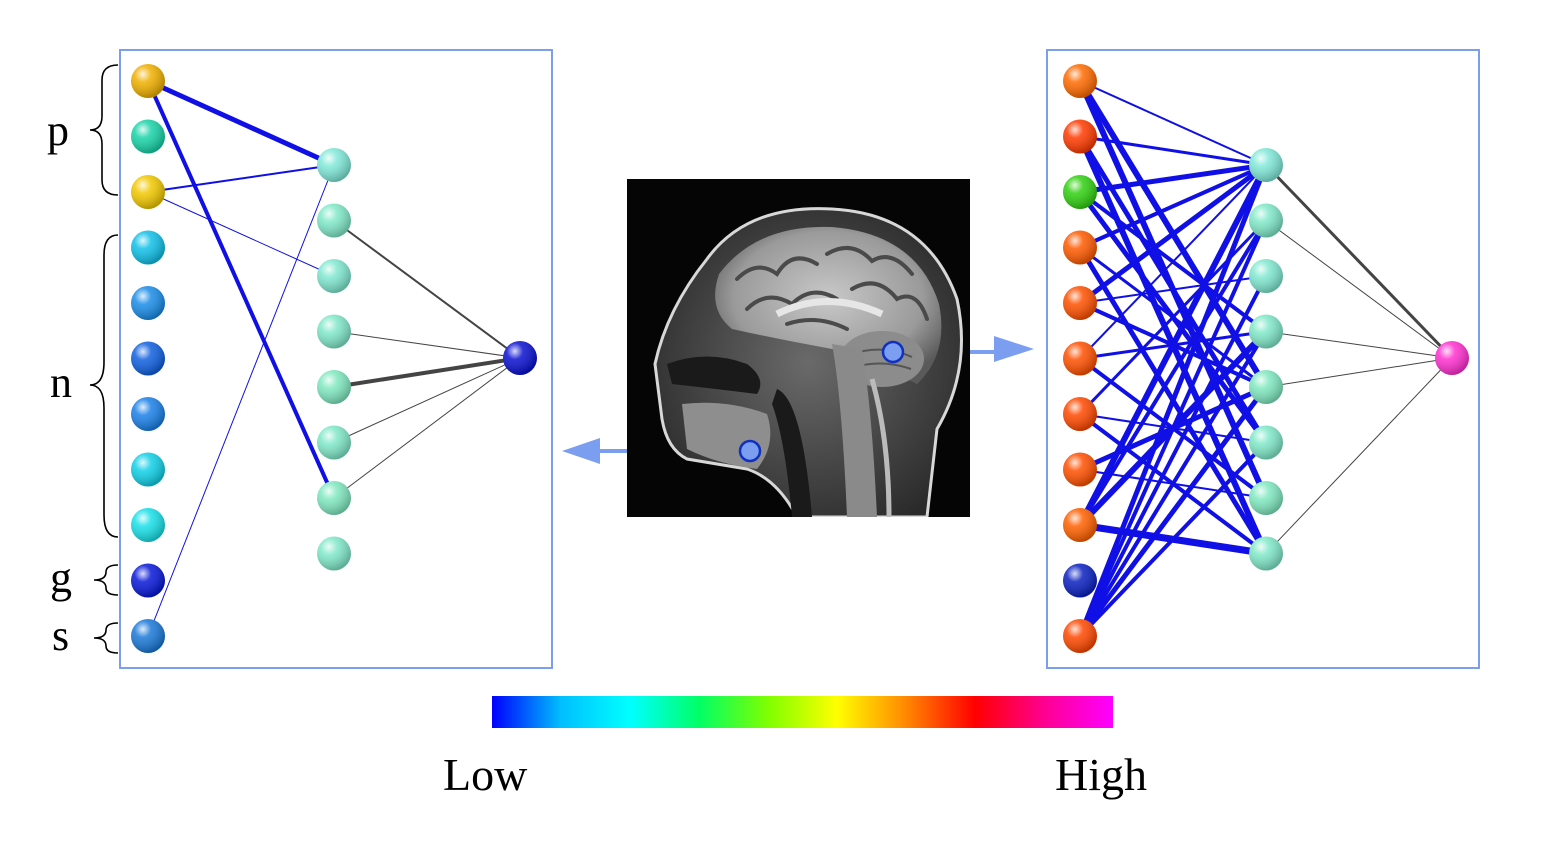 This screenshot has height=856, width=1552. Describe the element at coordinates (798, 348) in the screenshot. I see `mri-sagittal-image` at that location.